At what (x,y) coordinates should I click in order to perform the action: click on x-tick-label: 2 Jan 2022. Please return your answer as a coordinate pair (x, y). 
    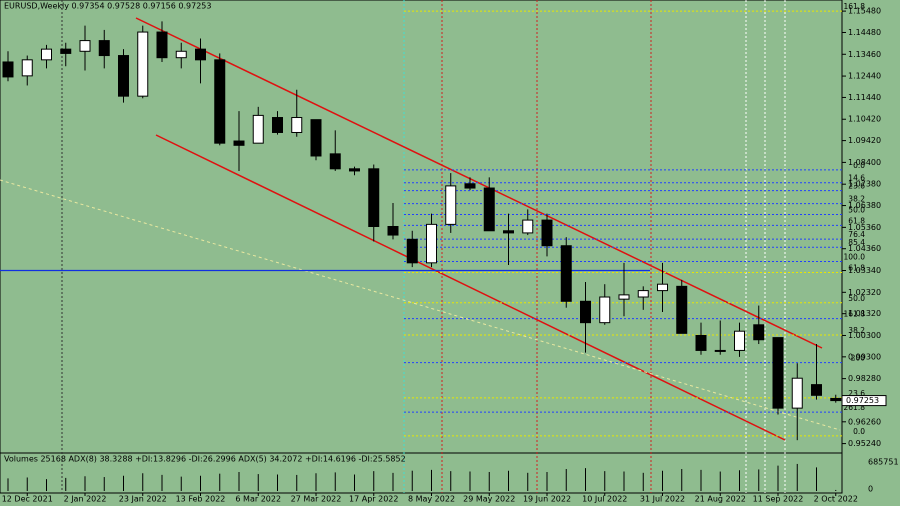
    Looking at the image, I should click on (85, 499).